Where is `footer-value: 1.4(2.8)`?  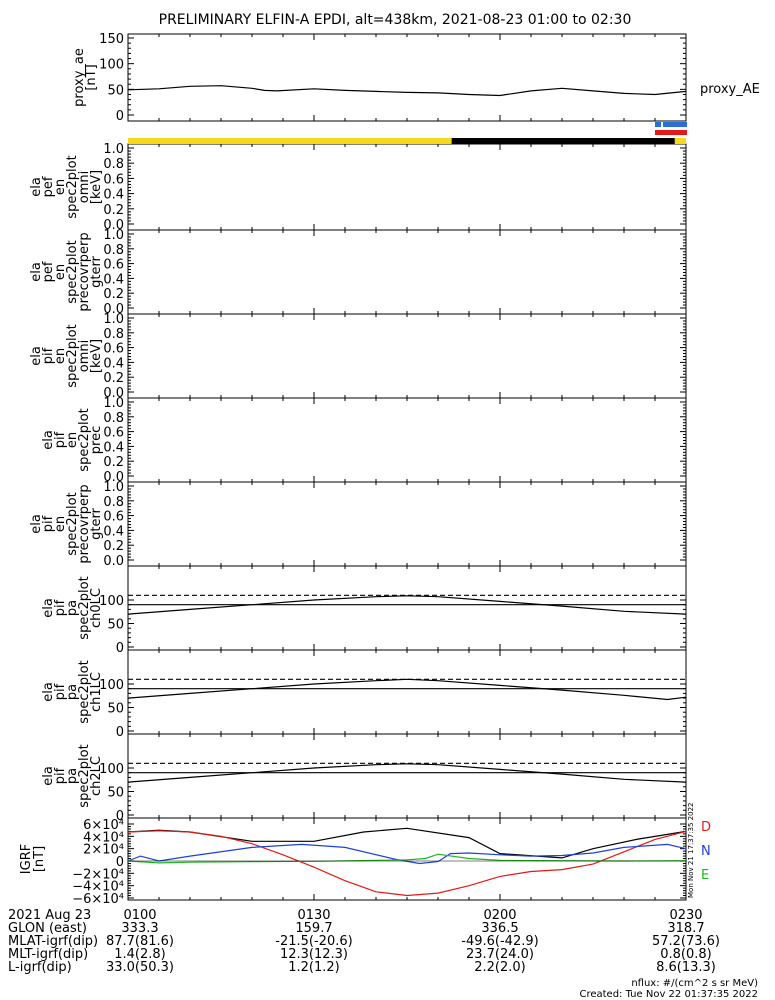
footer-value: 1.4(2.8) is located at coordinates (140, 954).